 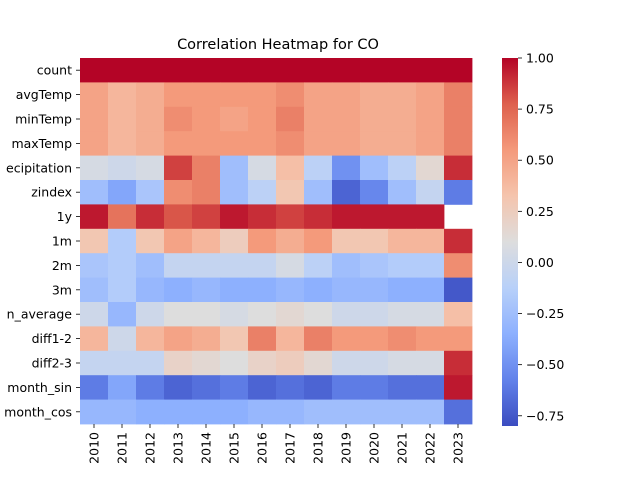 I want to click on row-label: diff2-3, so click(x=52, y=363).